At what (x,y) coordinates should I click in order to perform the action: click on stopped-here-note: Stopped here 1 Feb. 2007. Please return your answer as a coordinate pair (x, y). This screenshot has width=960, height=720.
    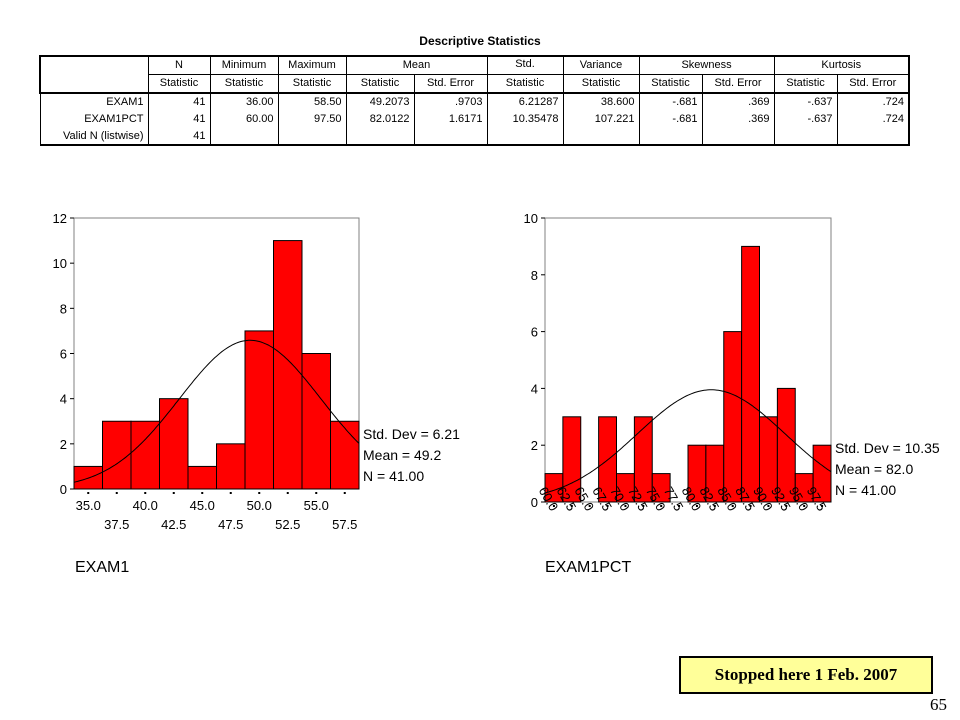
    Looking at the image, I should click on (806, 675).